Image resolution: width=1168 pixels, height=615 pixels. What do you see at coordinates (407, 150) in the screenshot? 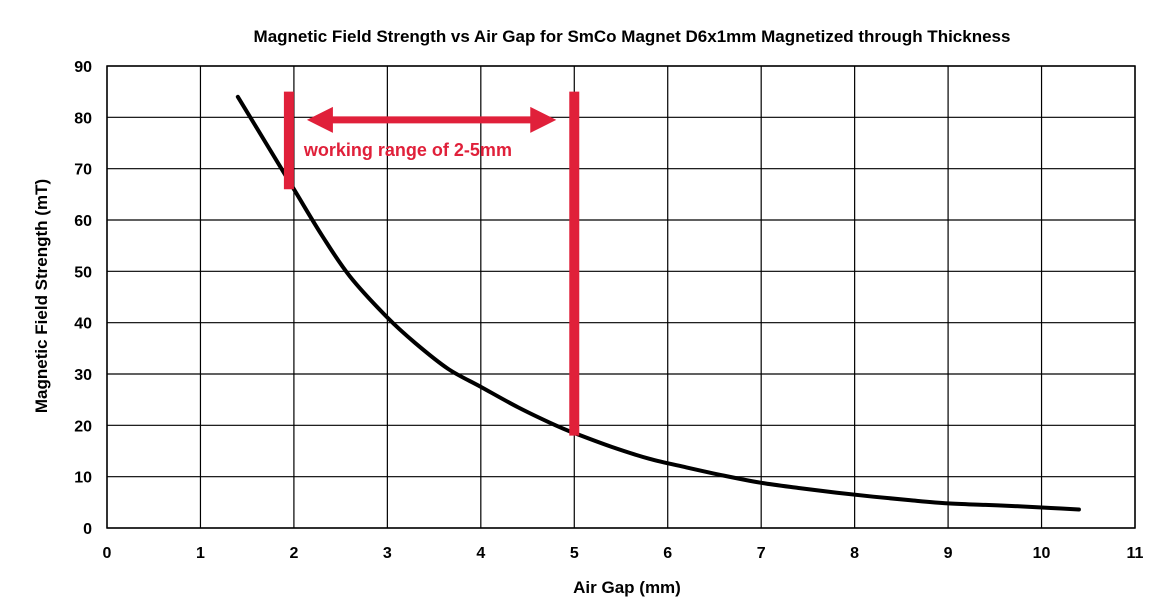
I see `annotation-label: working range of 2-5mm` at bounding box center [407, 150].